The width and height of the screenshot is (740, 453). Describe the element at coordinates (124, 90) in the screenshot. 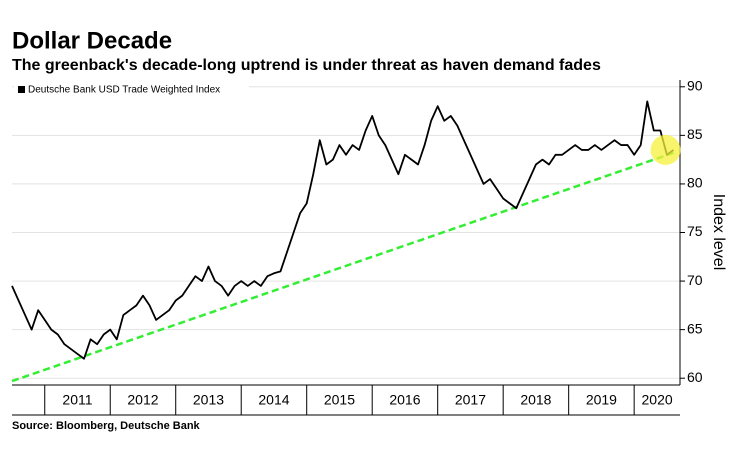

I see `legend-label: Deutsche Bank USD Trade Weighted Index` at that location.